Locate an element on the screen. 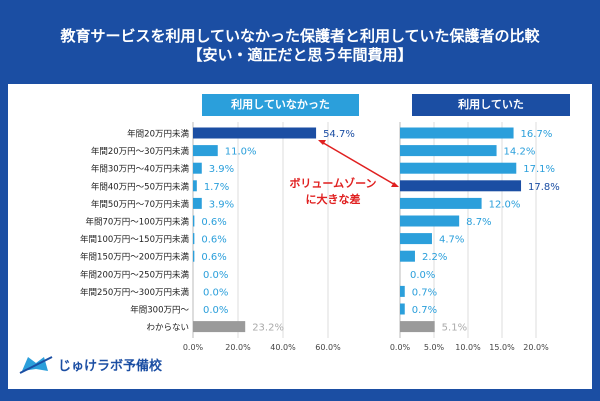 The height and width of the screenshot is (401, 600). category-label: 年間200万円〜250万円未満 is located at coordinates (134, 274).